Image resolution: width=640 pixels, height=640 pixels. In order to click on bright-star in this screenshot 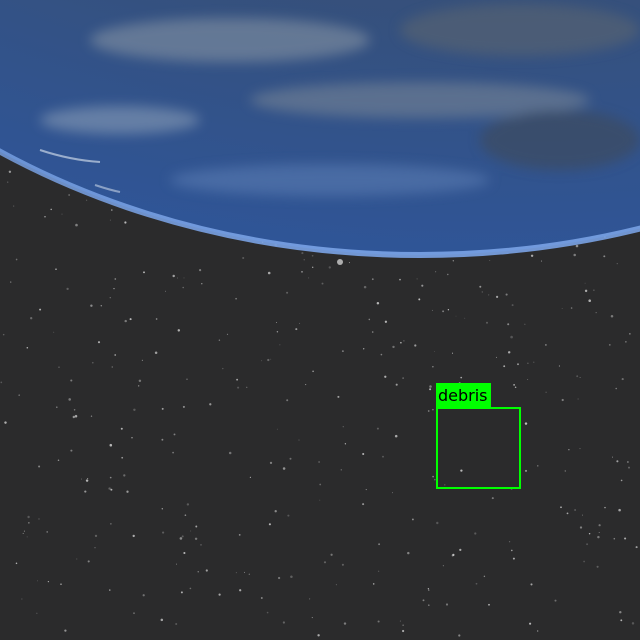, I will do `click(340, 262)`.